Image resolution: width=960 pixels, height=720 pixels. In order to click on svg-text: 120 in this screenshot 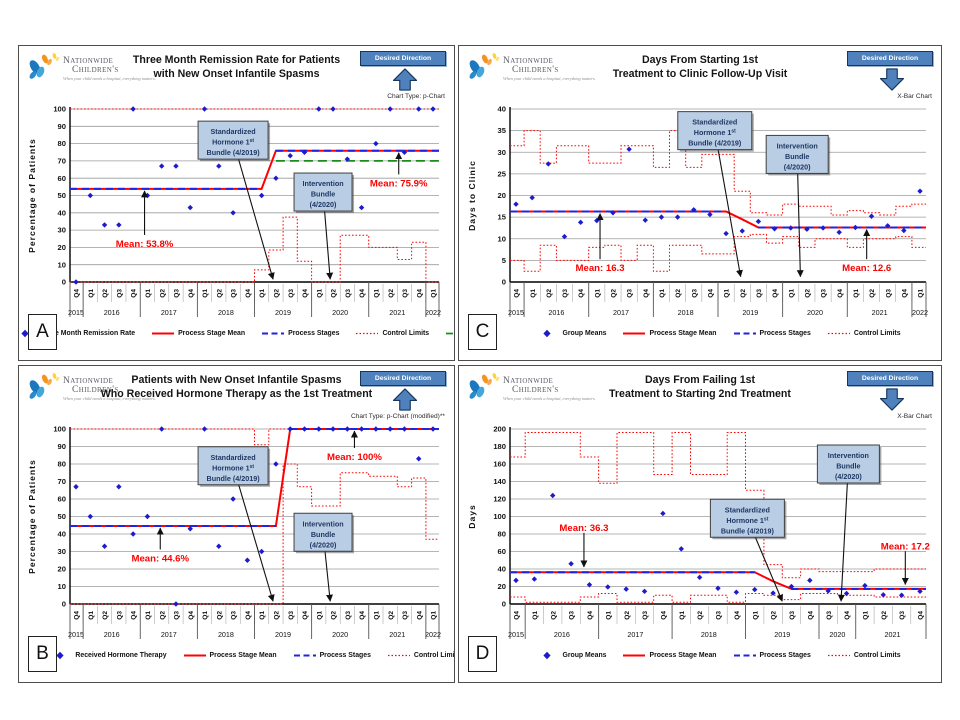, I will do `click(499, 499)`.